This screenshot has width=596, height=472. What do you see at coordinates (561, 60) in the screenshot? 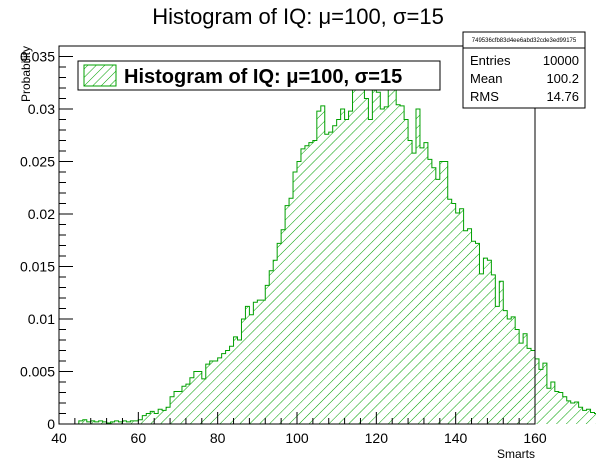
I see `stats-entries-value: 10000` at bounding box center [561, 60].